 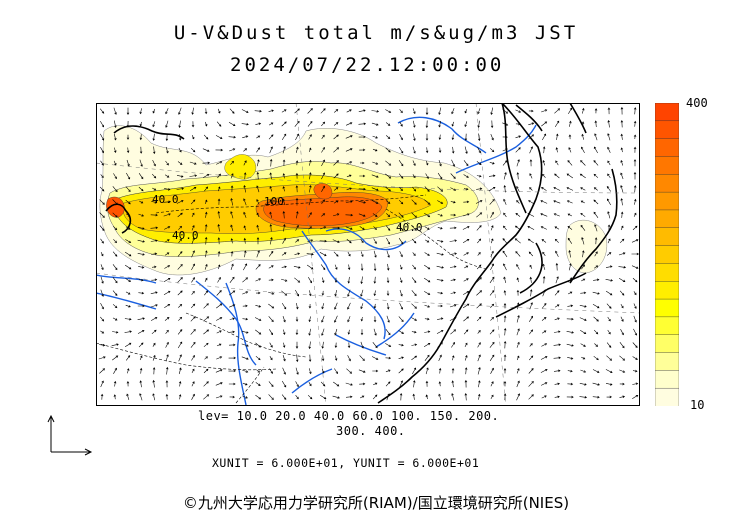 What do you see at coordinates (70, 435) in the screenshot?
I see `reference-vector-icon` at bounding box center [70, 435].